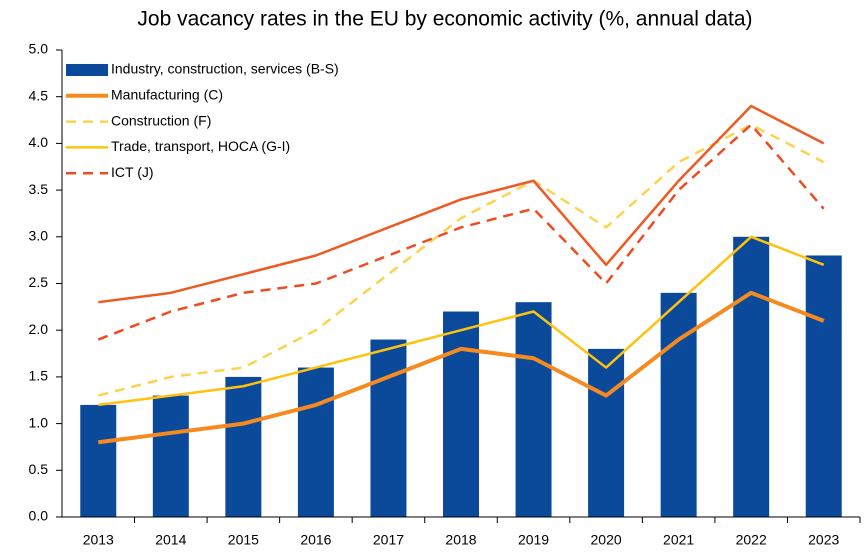 Image resolution: width=865 pixels, height=552 pixels. I want to click on legend-label: Manufacturing (C), so click(167, 95).